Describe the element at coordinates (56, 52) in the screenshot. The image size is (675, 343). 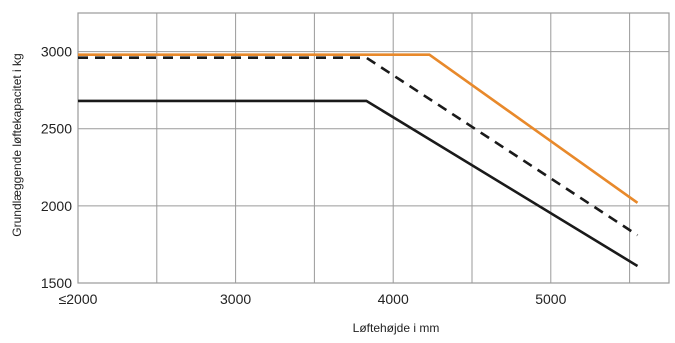
I see `y-tick-label: 3000` at that location.